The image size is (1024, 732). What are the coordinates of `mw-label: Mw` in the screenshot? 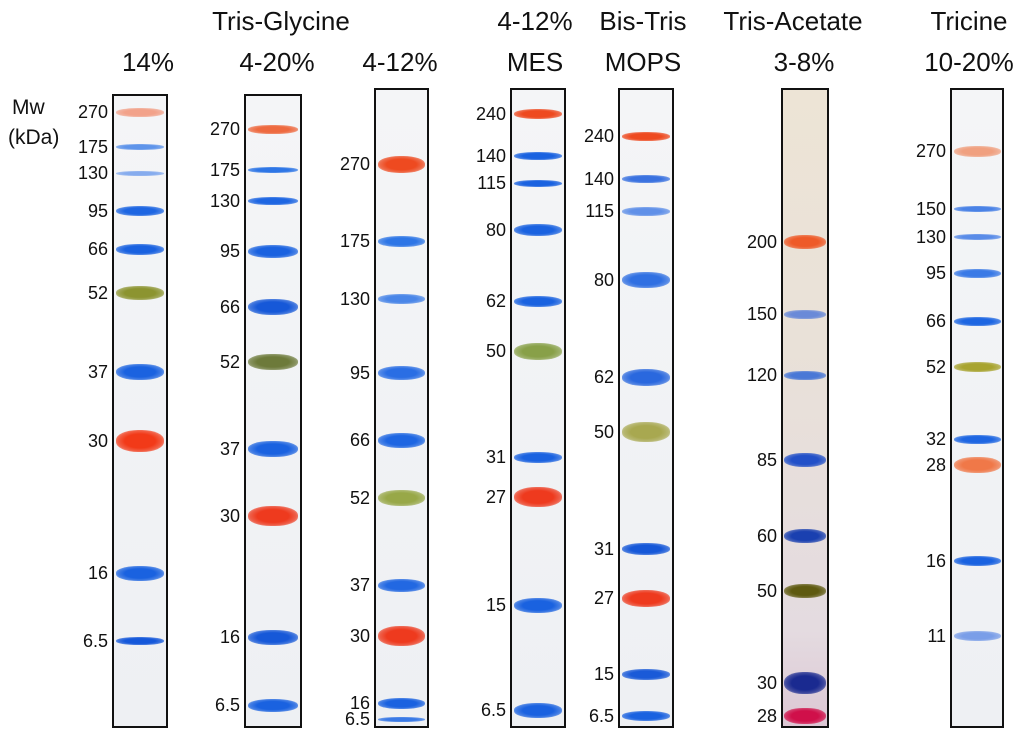 It's located at (28, 107).